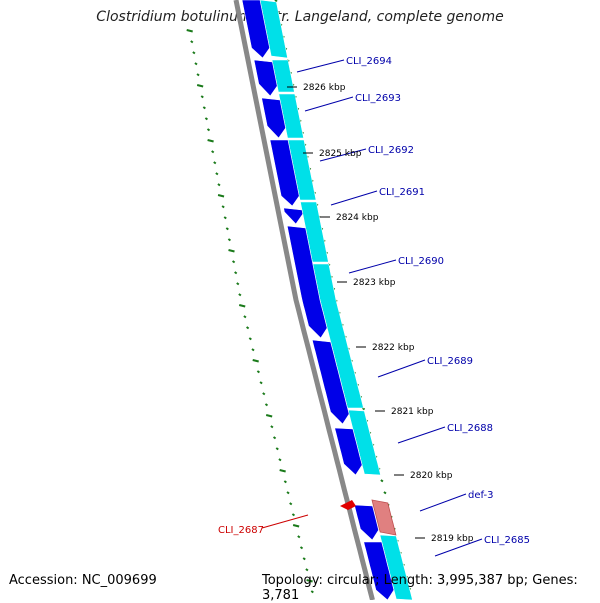 Image resolution: width=600 pixels, height=603 pixels. What do you see at coordinates (324, 88) in the screenshot?
I see `kbp-tick-label: 2826 kbp` at bounding box center [324, 88].